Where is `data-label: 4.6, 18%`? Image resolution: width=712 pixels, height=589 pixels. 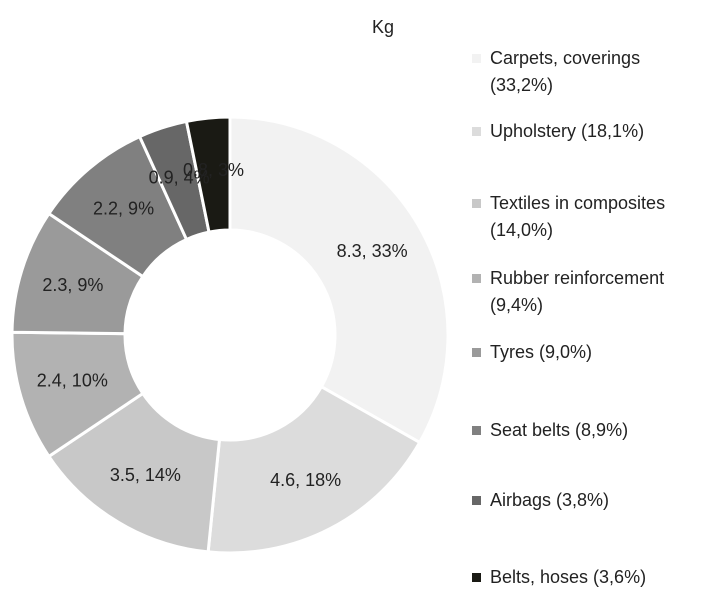 data-label: 4.6, 18% is located at coordinates (305, 480).